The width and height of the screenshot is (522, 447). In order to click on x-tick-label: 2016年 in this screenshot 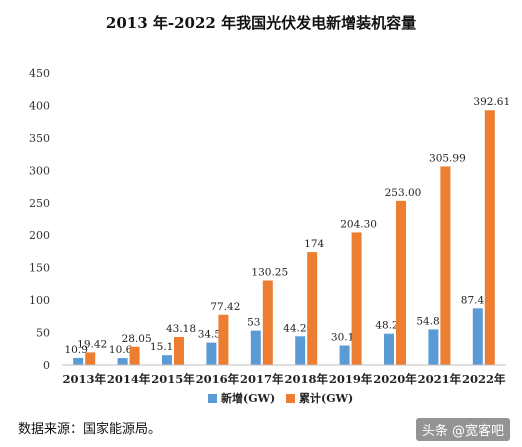, I will do `click(218, 379)`.